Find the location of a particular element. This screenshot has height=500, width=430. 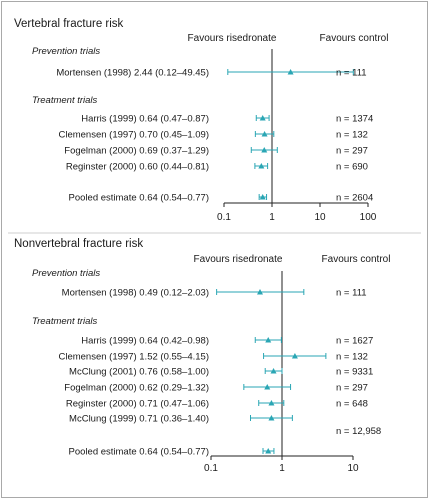

x-tick-label: 100 is located at coordinates (368, 217).